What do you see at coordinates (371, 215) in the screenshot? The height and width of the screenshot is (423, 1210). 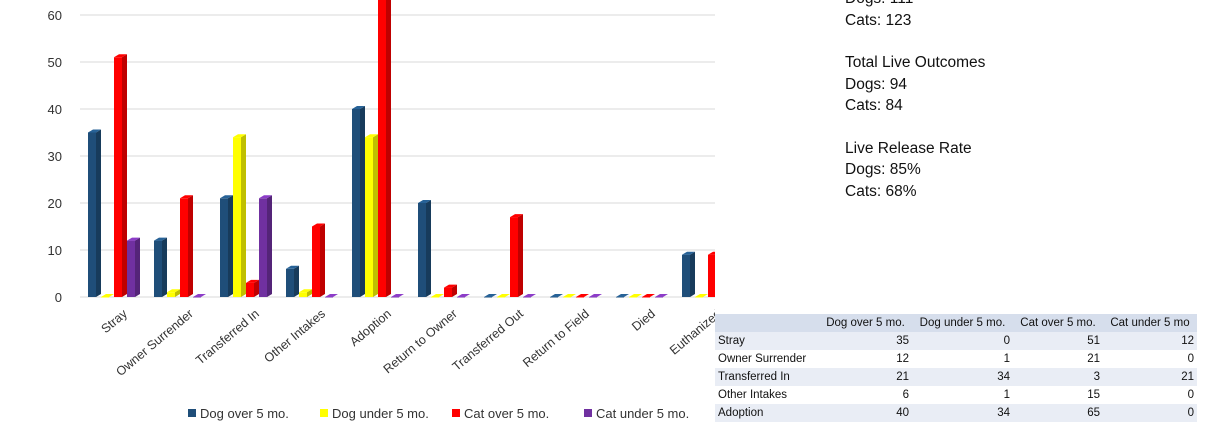 I see `bar-dog-under-5-mo--adoption` at bounding box center [371, 215].